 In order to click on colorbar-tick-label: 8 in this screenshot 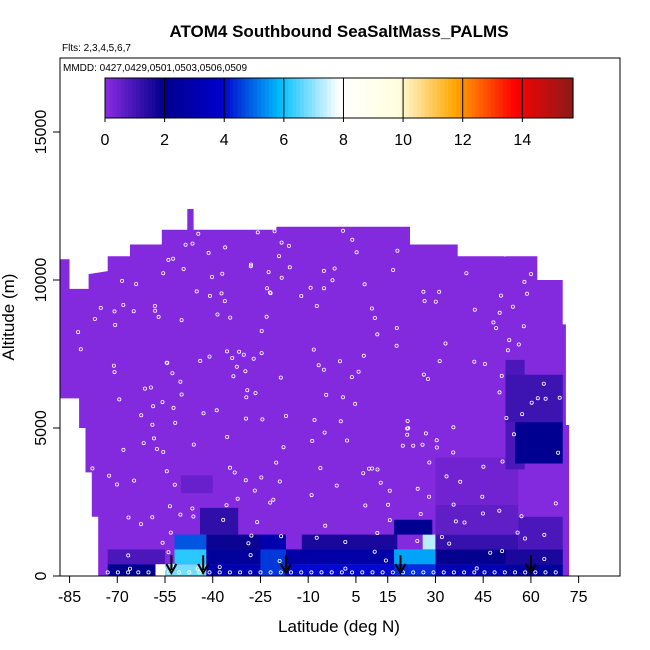, I will do `click(343, 140)`.